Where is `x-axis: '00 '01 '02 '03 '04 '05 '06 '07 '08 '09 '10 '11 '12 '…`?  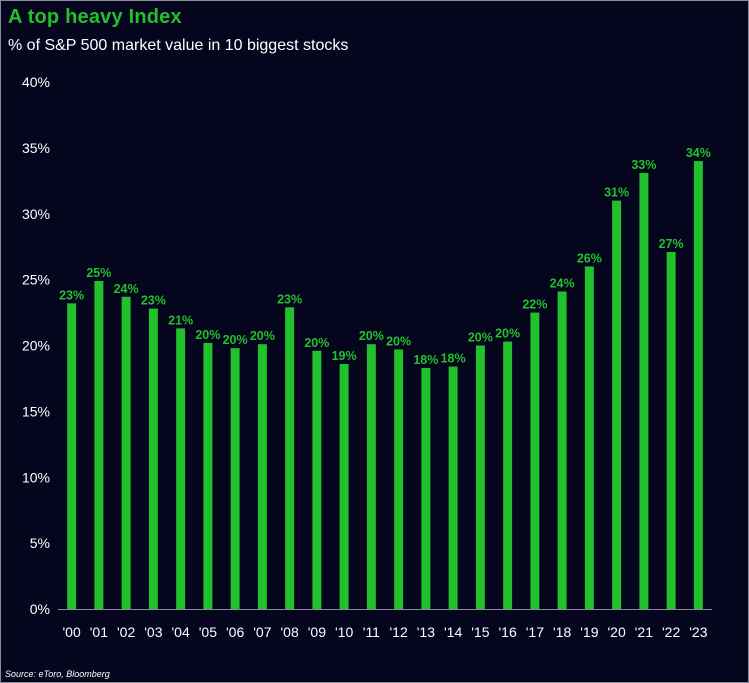 x-axis: '00 '01 '02 '03 '04 '05 '06 '07 '08 '09 '10 '11 '12 '… is located at coordinates (385, 624).